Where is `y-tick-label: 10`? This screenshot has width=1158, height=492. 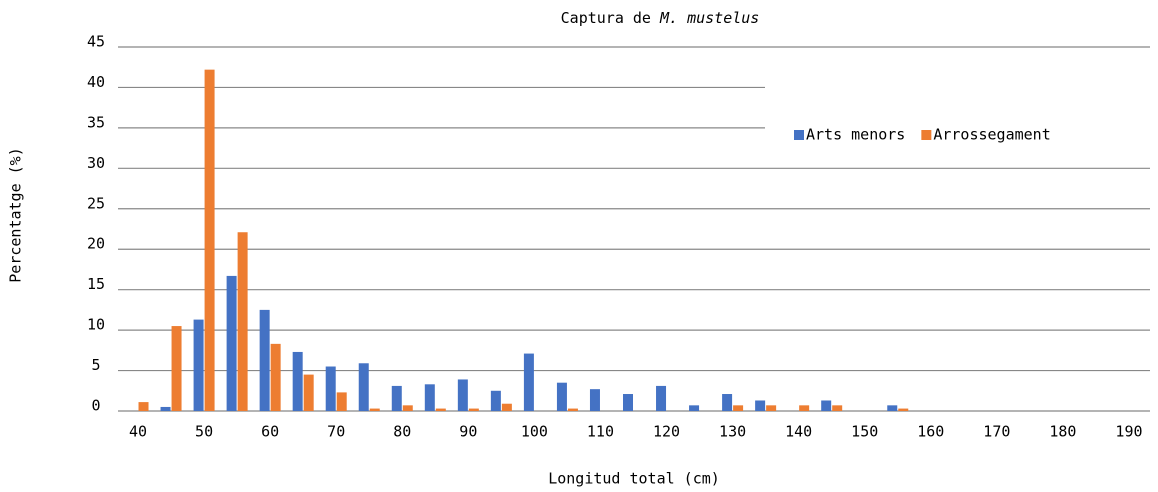
y-tick-label: 10 is located at coordinates (96, 325).